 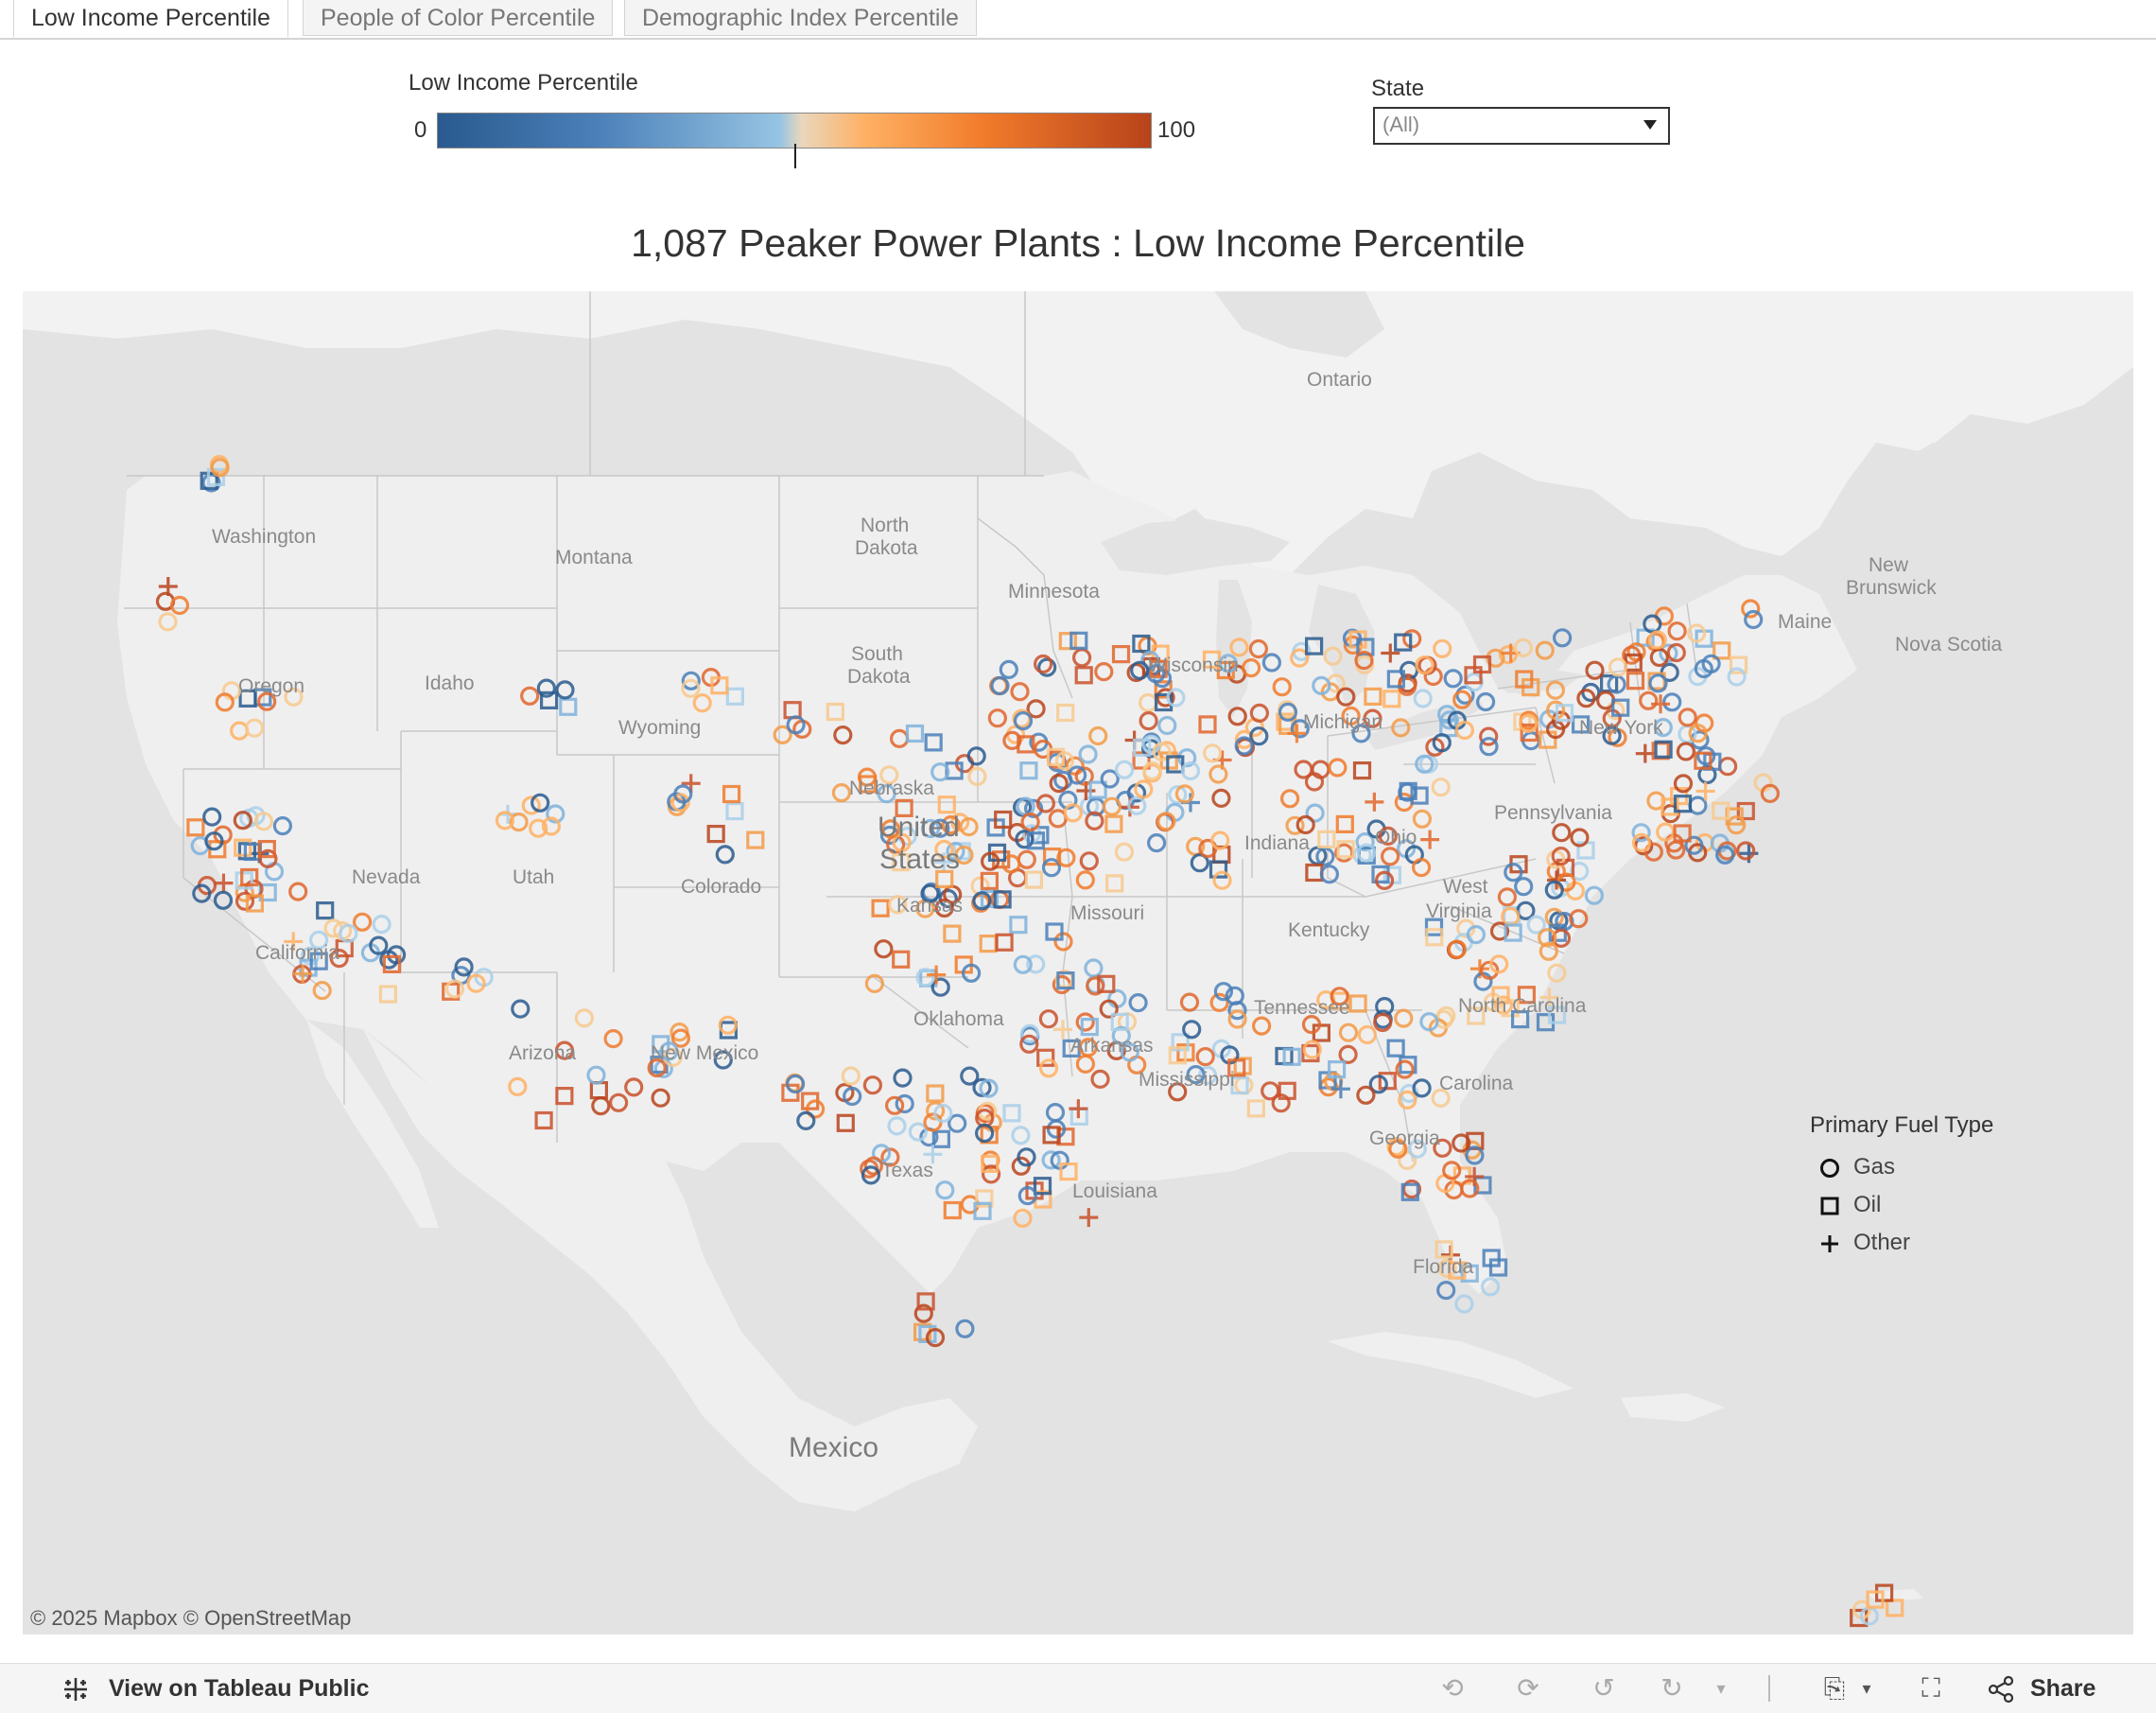 I want to click on refresh-icon: ↻, so click(x=1671, y=1688).